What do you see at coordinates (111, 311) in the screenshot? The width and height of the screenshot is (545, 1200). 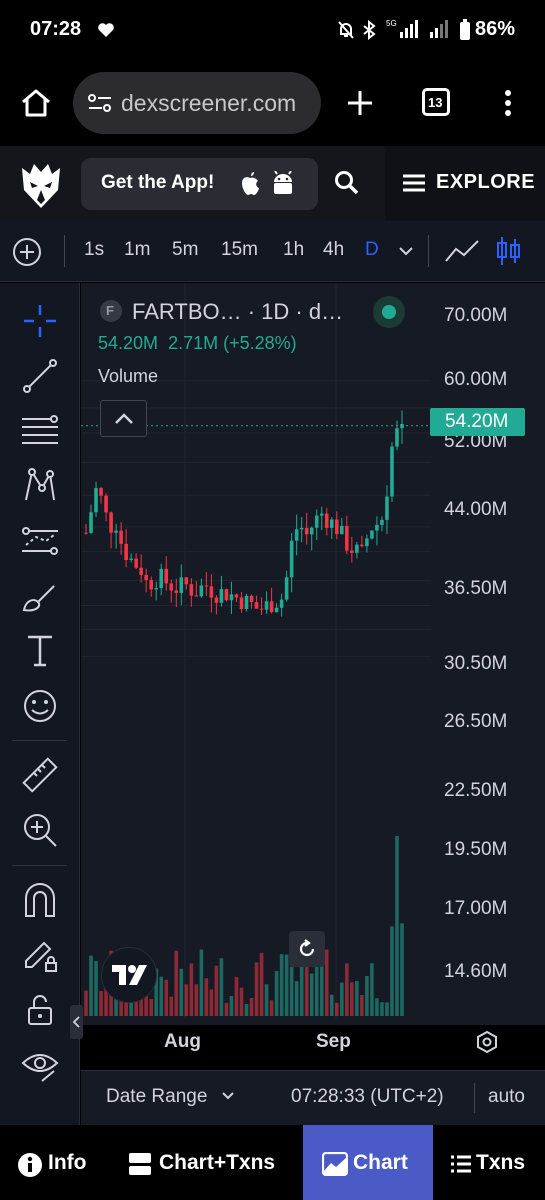 I see `token-badge: F` at bounding box center [111, 311].